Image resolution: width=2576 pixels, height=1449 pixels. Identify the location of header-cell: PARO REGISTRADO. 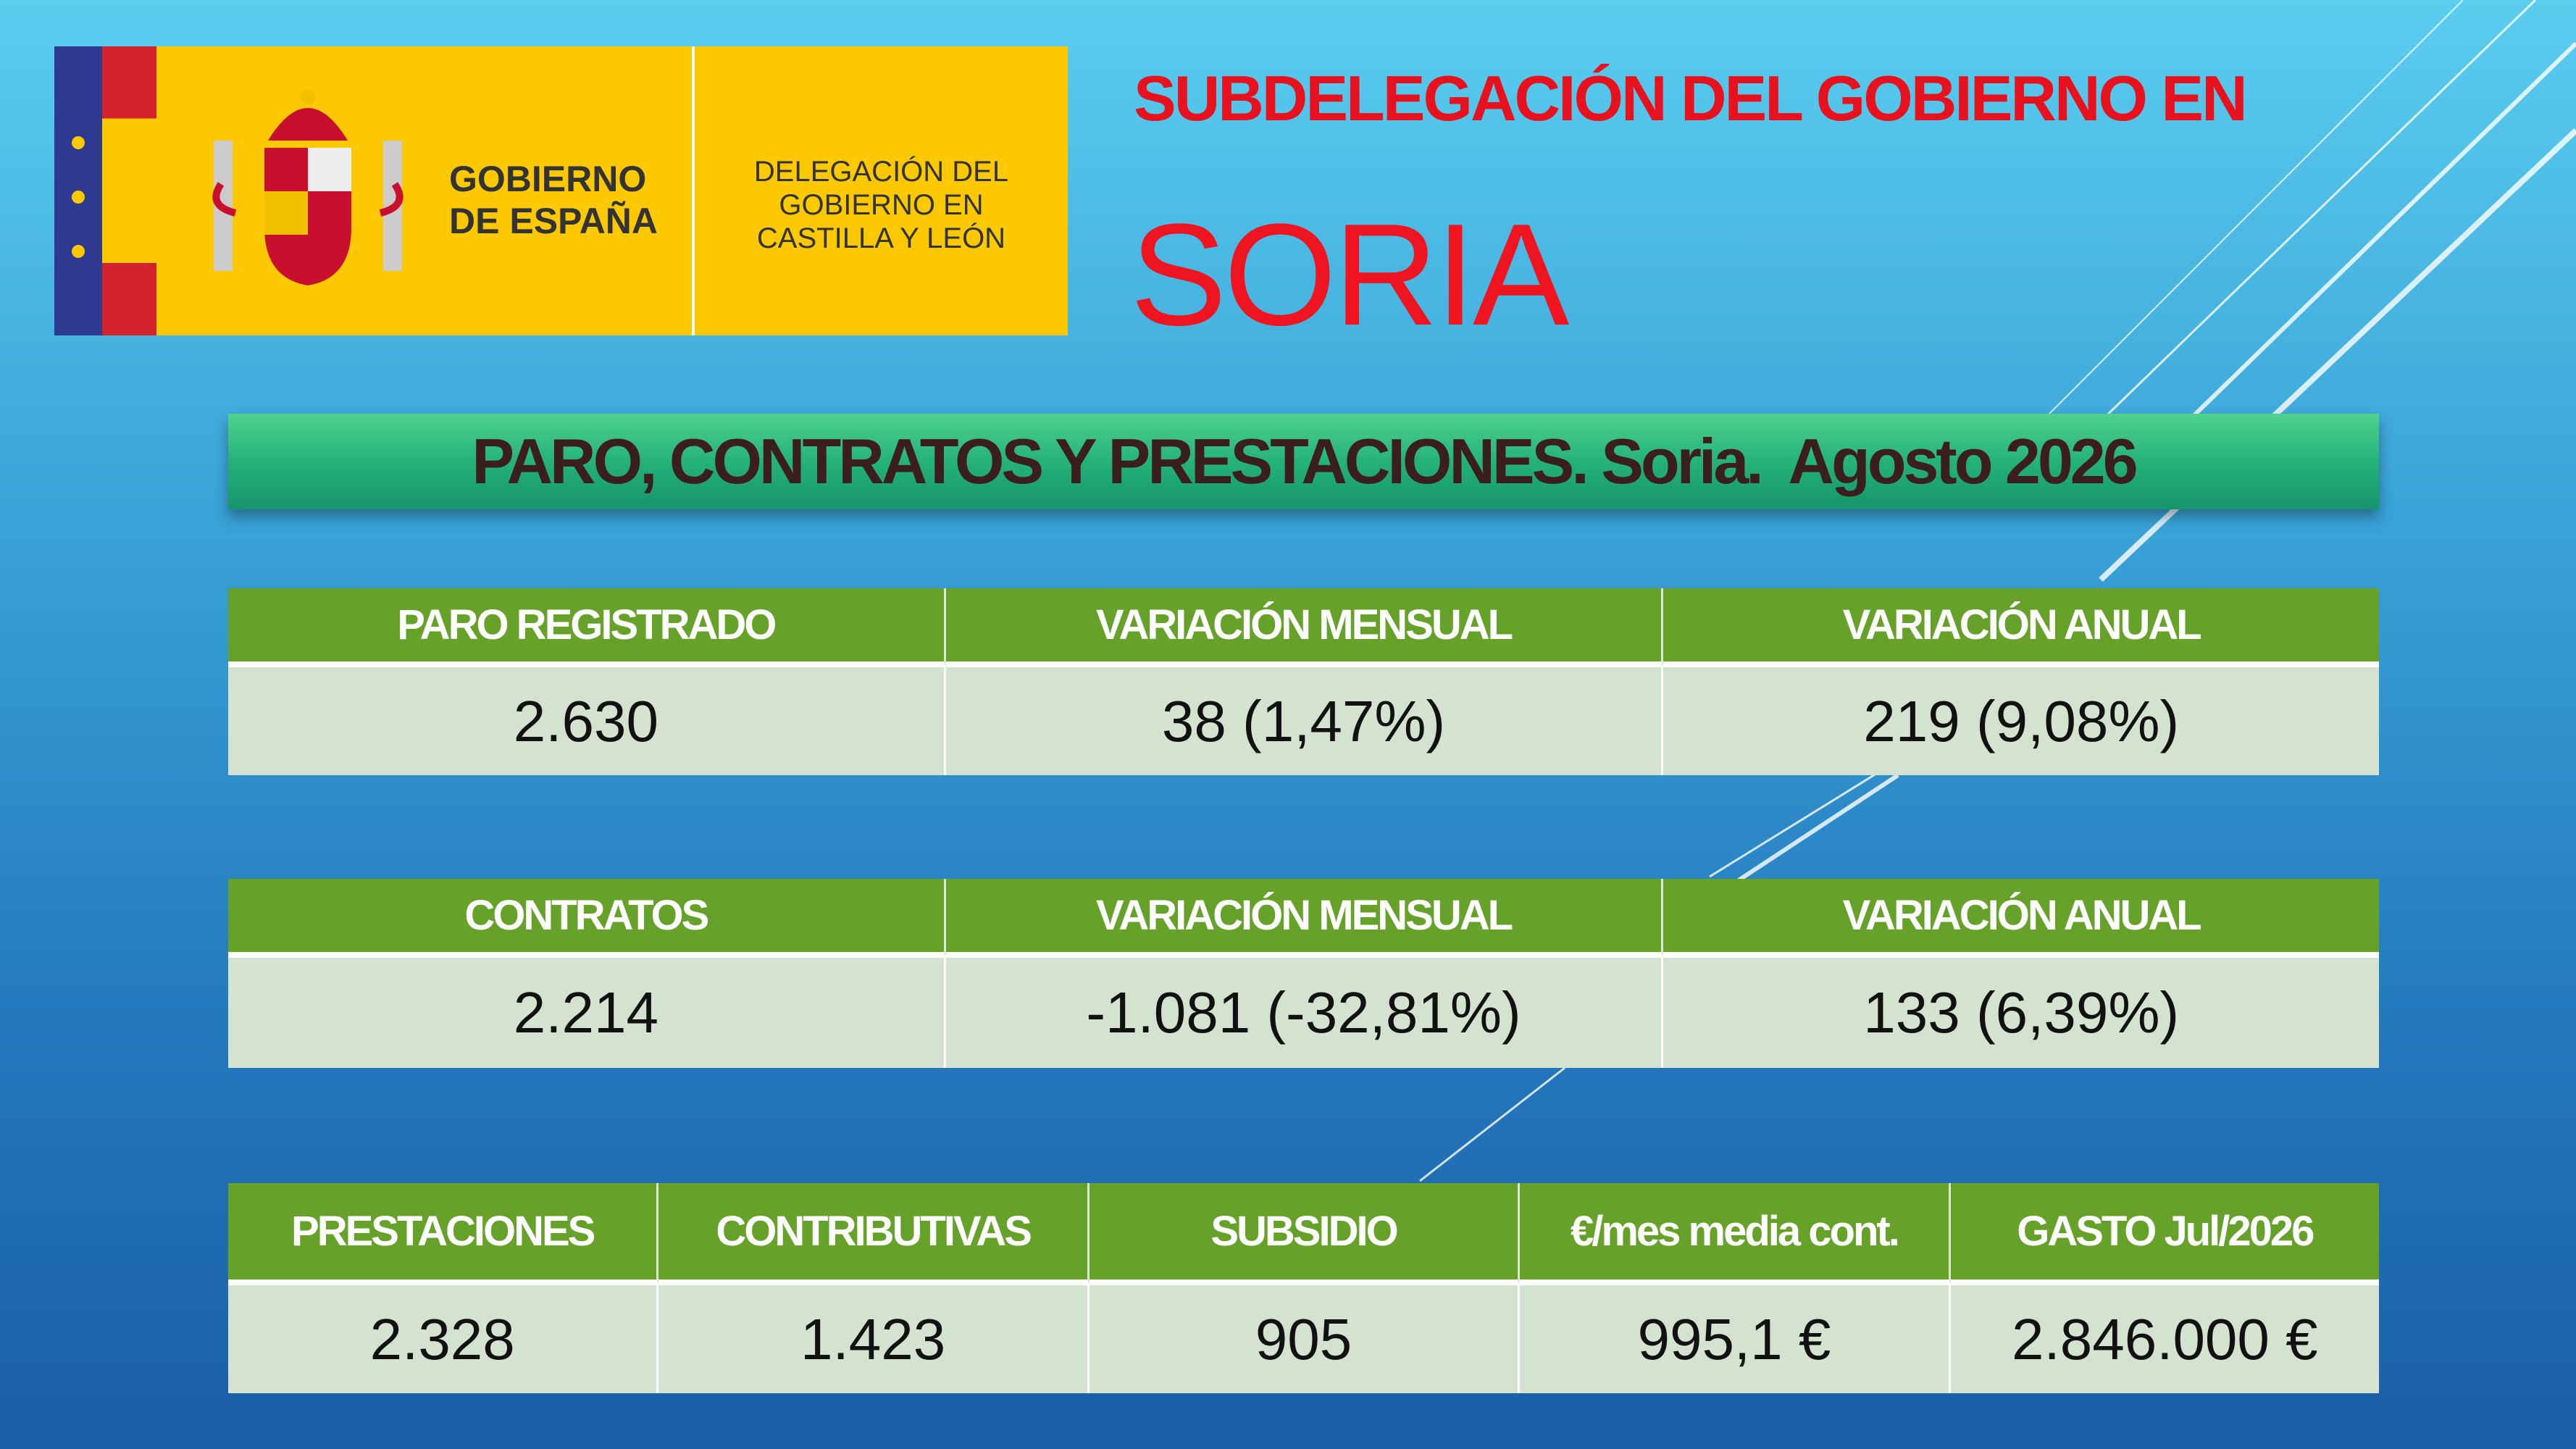
(587, 628).